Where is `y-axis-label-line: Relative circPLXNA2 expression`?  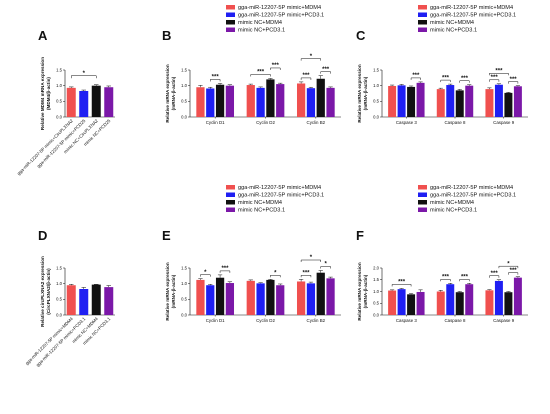
y-axis-label-line: Relative circPLXNA2 expression is located at coordinates (42, 291).